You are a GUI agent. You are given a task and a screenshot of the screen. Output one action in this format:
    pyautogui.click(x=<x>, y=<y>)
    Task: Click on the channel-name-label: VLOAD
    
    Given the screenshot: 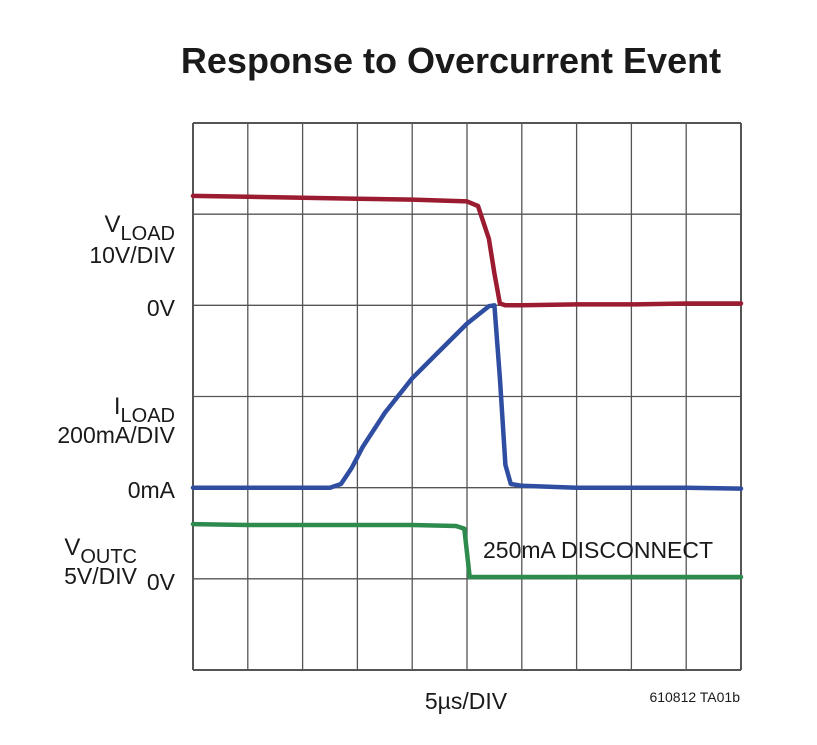 What is the action you would take?
    pyautogui.click(x=140, y=228)
    